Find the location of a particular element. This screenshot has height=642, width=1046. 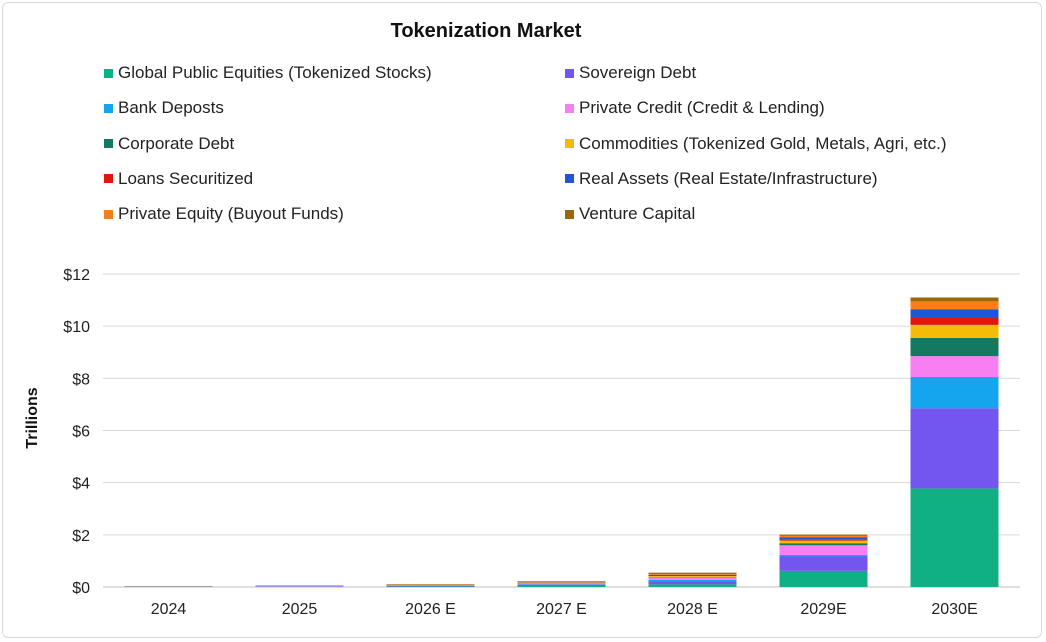

y-tick-label: $4 is located at coordinates (81, 484).